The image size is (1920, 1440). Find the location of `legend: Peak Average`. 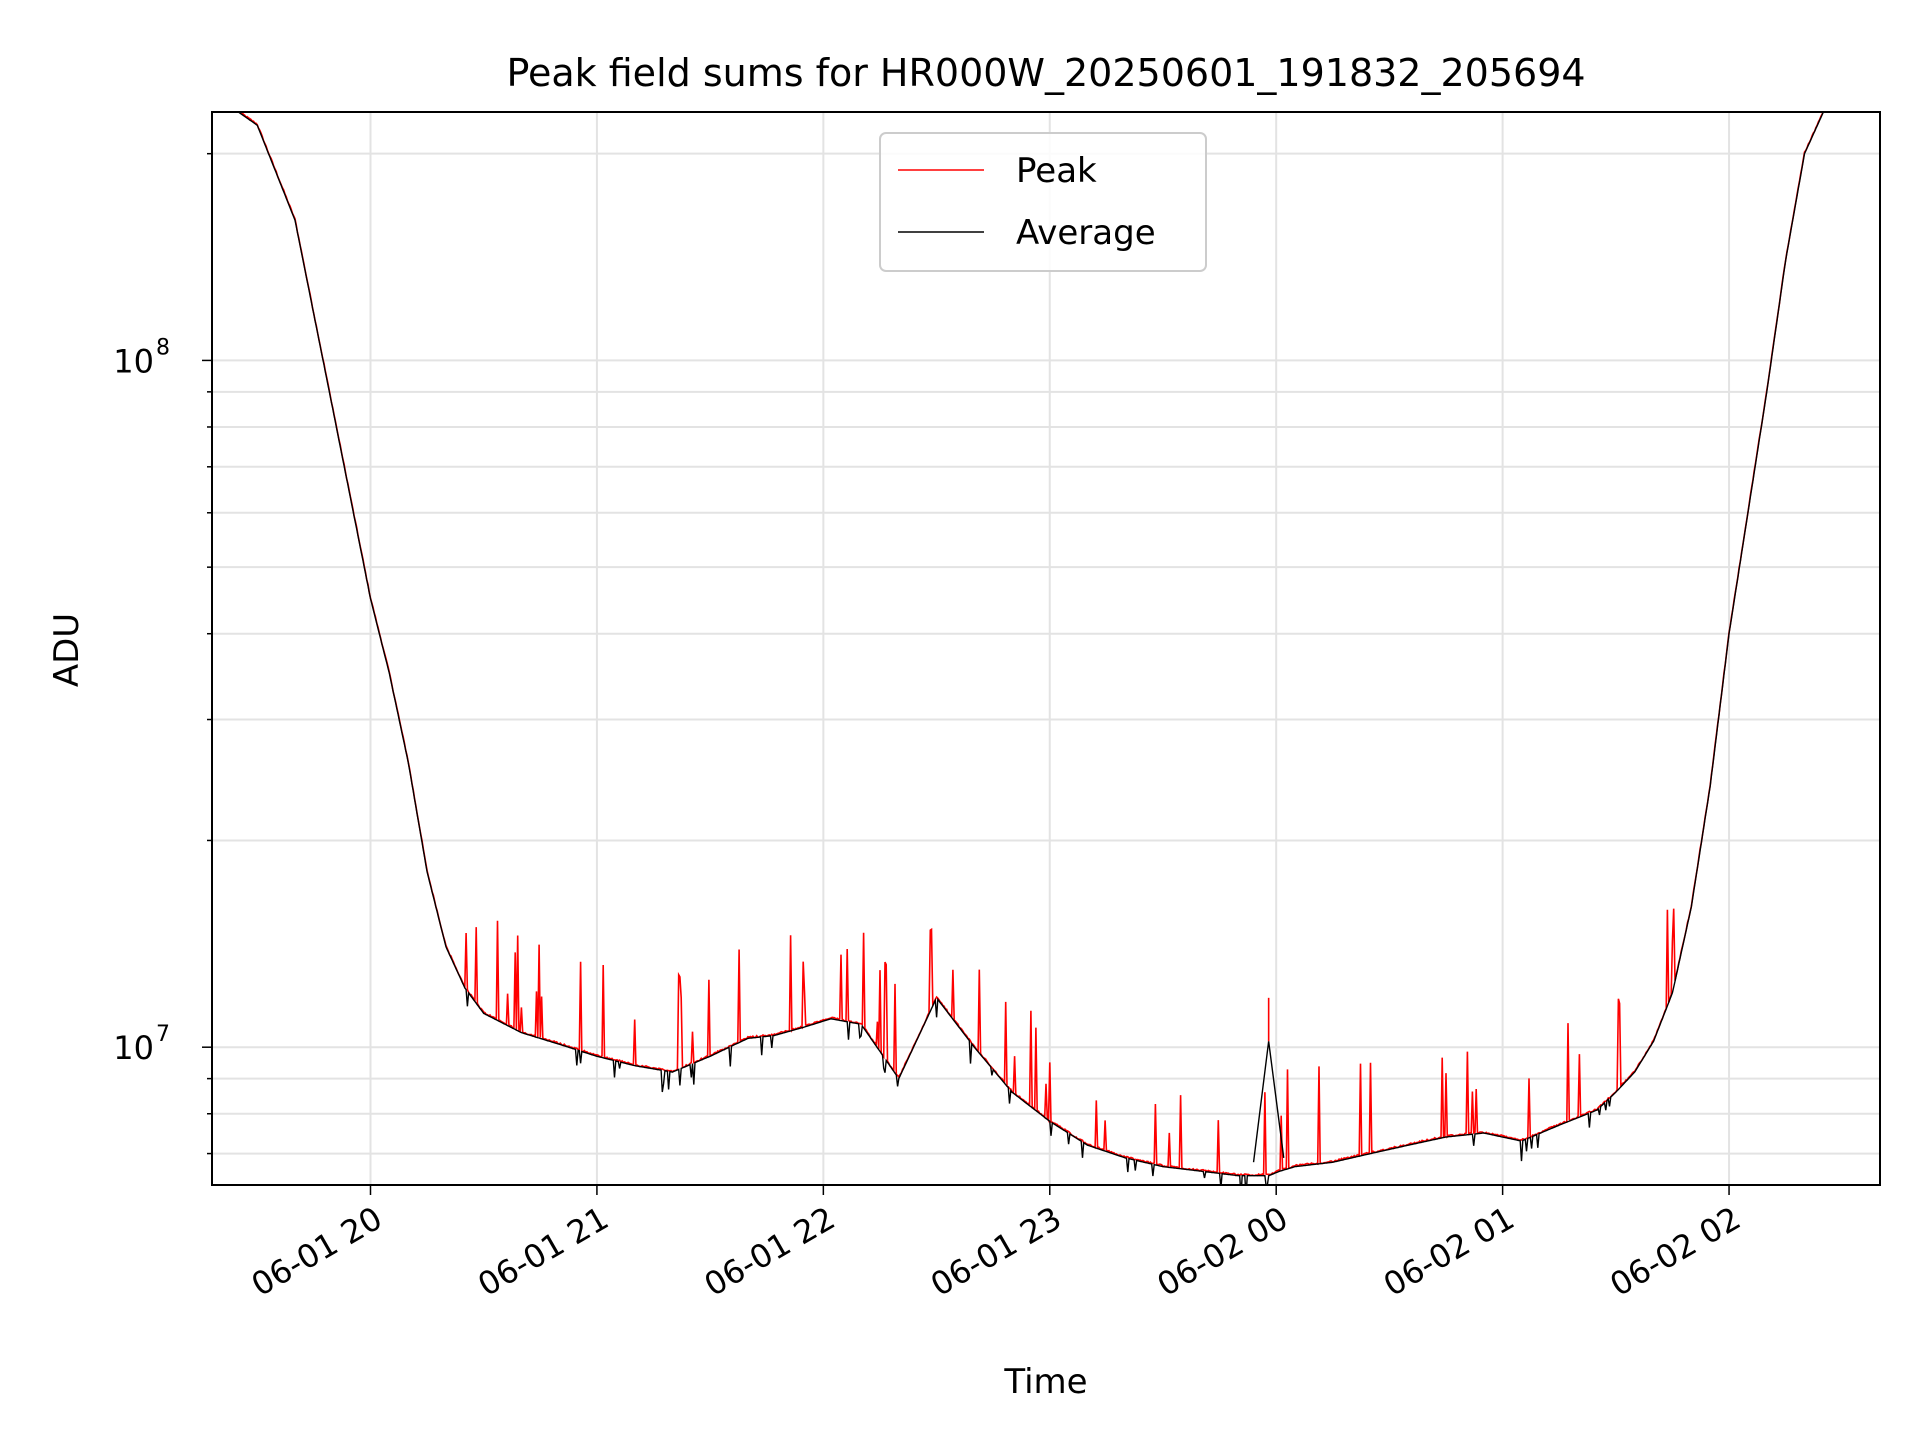

legend: Peak Average is located at coordinates (1043, 202).